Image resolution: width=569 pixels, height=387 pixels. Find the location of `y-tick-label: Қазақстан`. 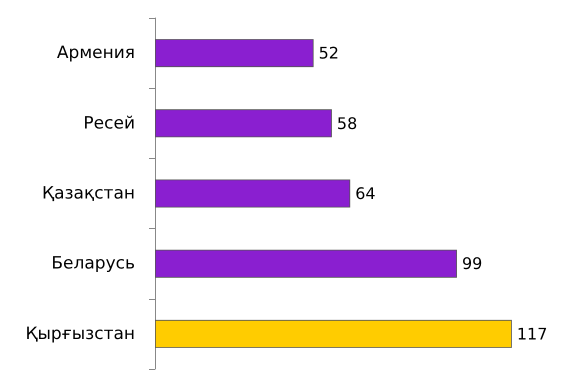

y-tick-label: Қазақстан is located at coordinates (88, 194).